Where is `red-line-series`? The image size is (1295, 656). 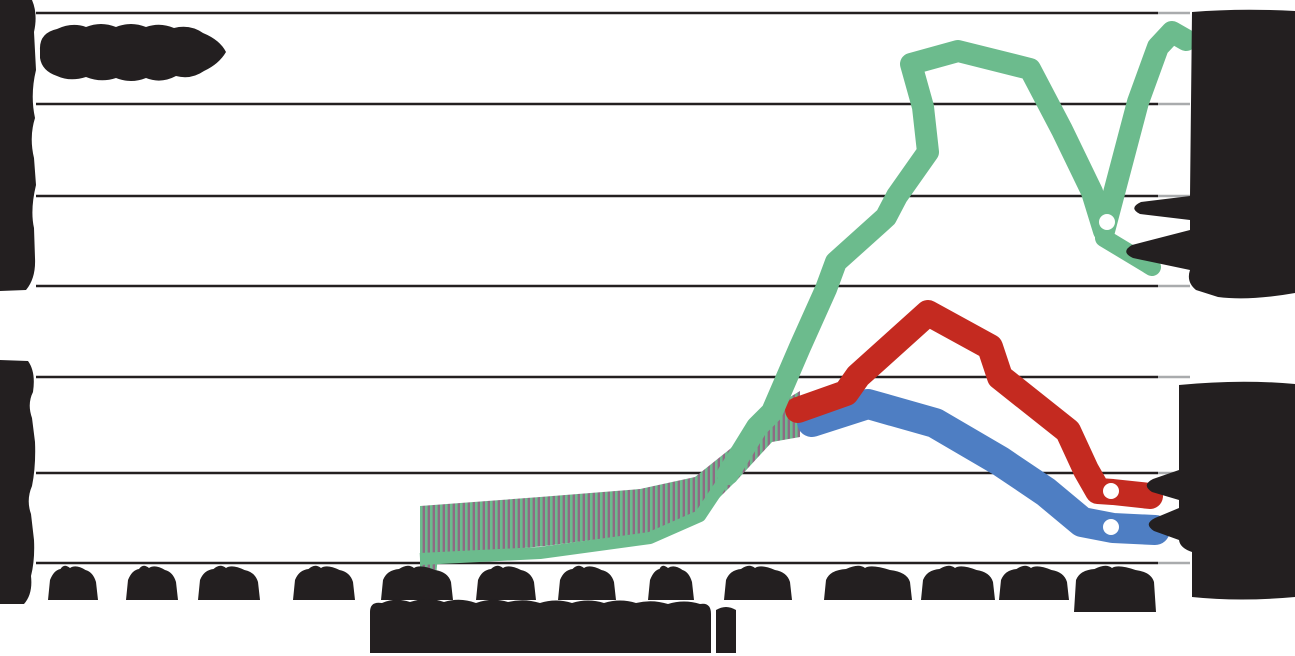 red-line-series is located at coordinates (974, 404).